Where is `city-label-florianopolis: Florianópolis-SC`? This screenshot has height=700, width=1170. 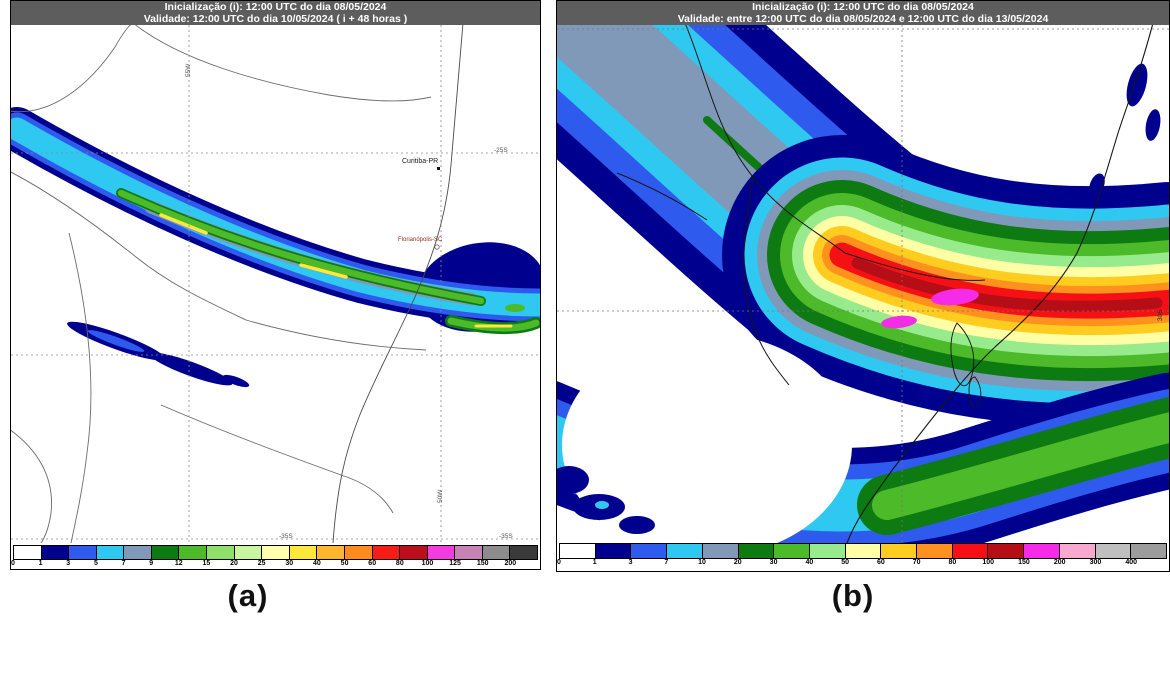 city-label-florianopolis: Florianópolis-SC is located at coordinates (420, 240).